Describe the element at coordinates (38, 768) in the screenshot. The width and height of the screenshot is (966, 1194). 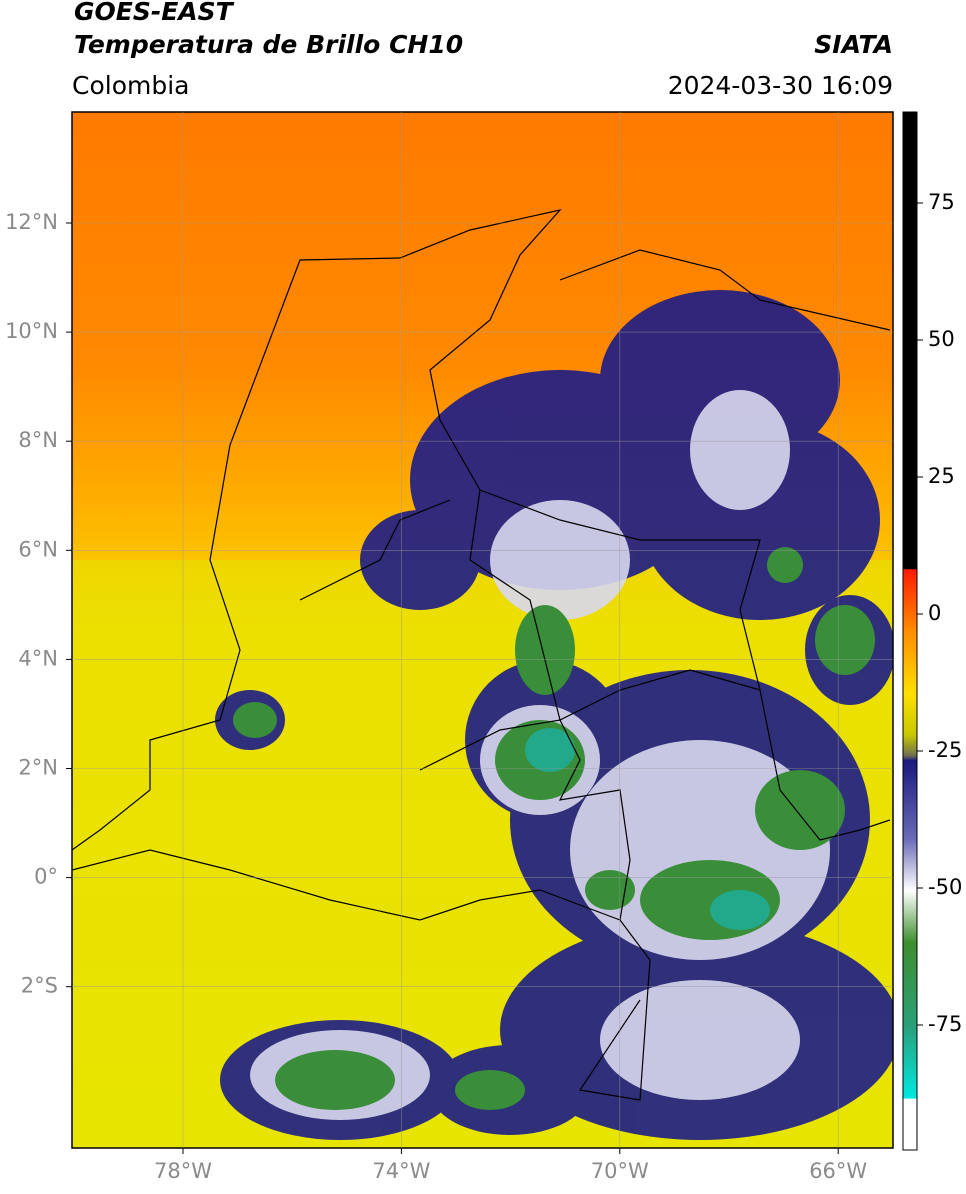
I see `lat-tick-label: 2°N` at that location.